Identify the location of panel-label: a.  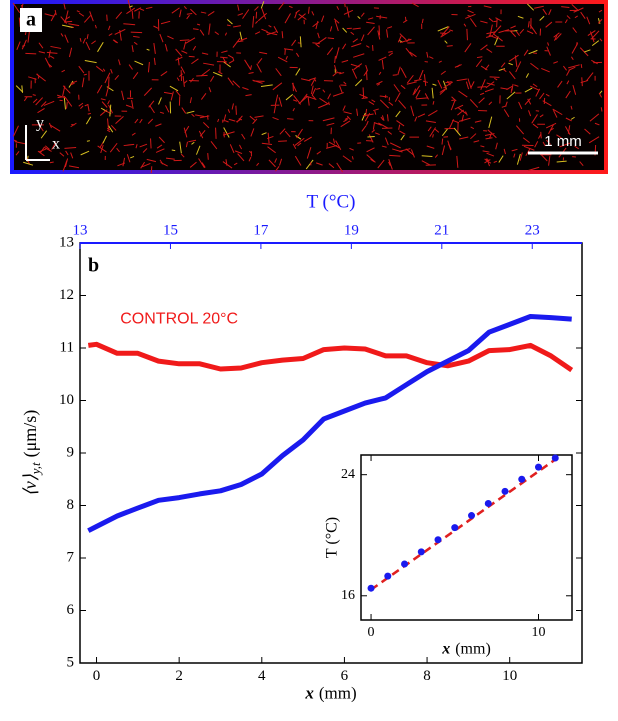
(31, 20).